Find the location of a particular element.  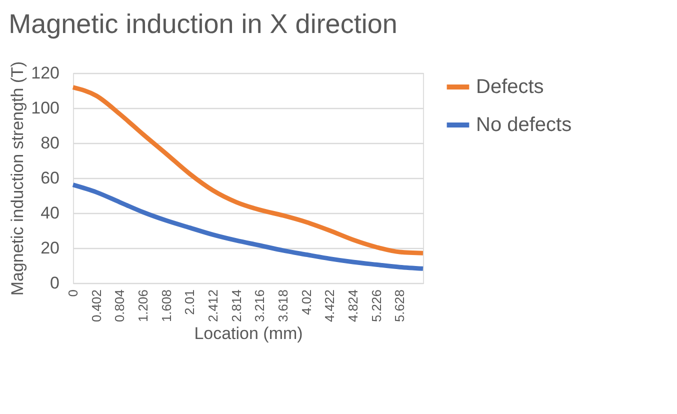

y-tick-label: 40 is located at coordinates (50, 213).